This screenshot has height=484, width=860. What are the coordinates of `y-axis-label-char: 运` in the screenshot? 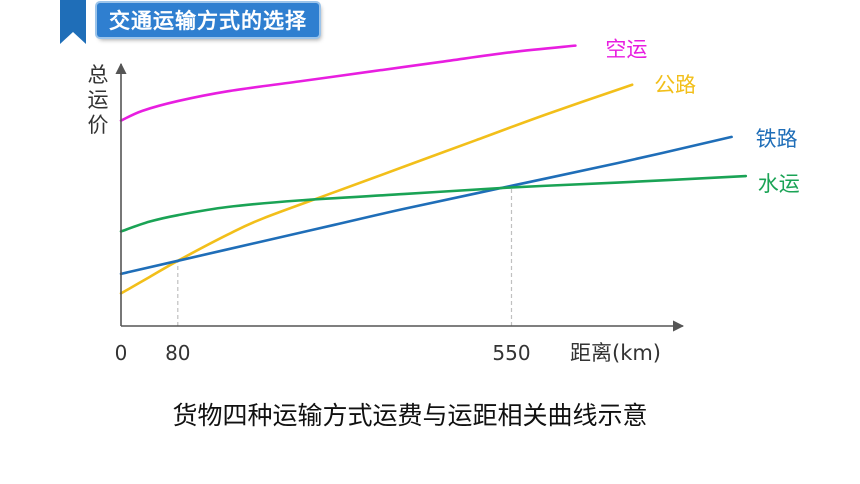 It's located at (98, 100).